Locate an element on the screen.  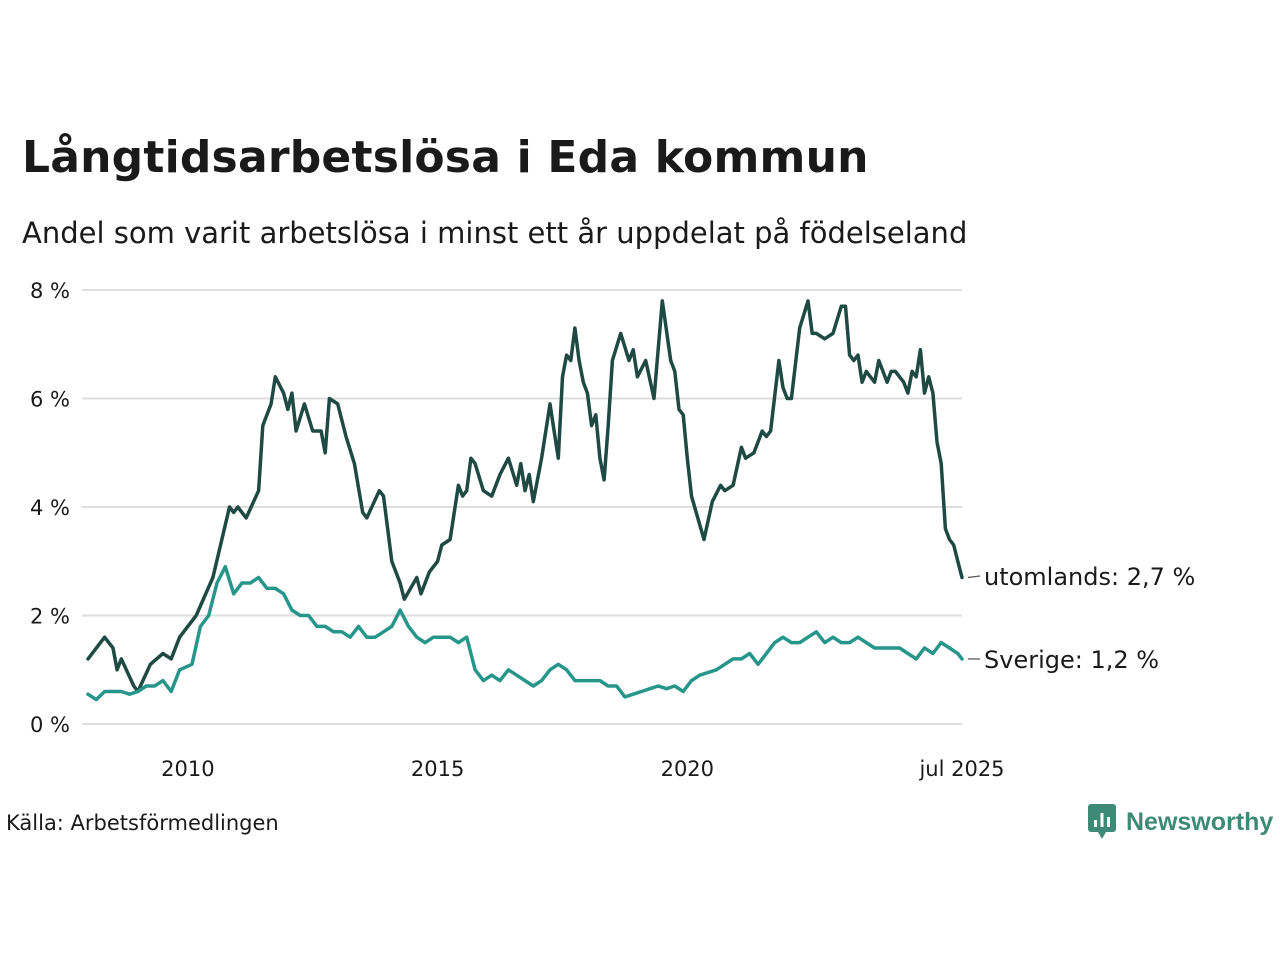
x-tick-label: 2010 is located at coordinates (187, 769).